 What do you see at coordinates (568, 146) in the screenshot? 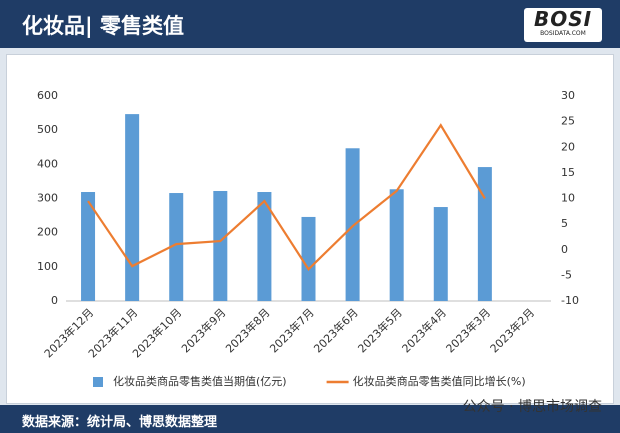
I see `y2-tick-label: 20` at bounding box center [568, 146].